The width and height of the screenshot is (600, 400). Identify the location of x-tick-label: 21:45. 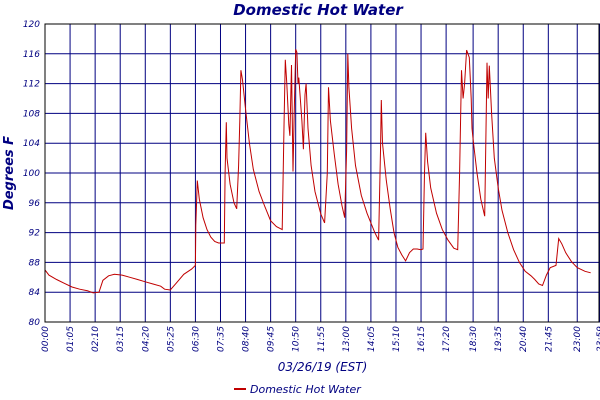
(549, 339).